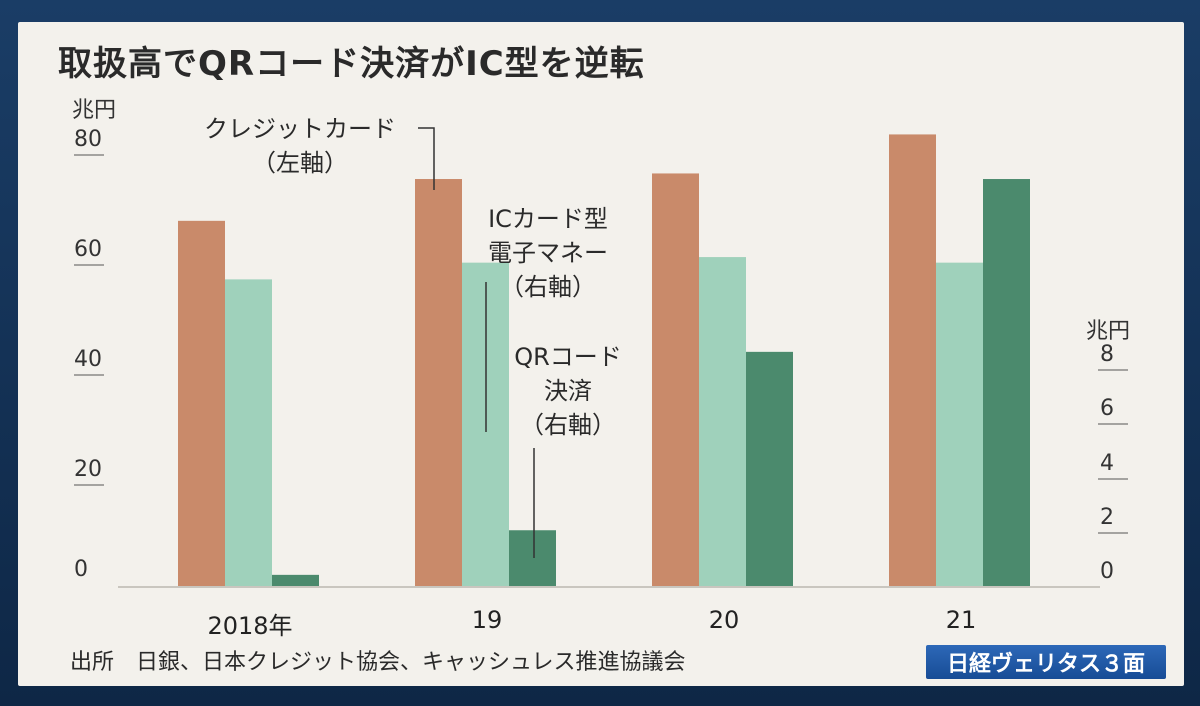 This screenshot has height=706, width=1200. What do you see at coordinates (1107, 354) in the screenshot?
I see `right-tick-8: 8` at bounding box center [1107, 354].